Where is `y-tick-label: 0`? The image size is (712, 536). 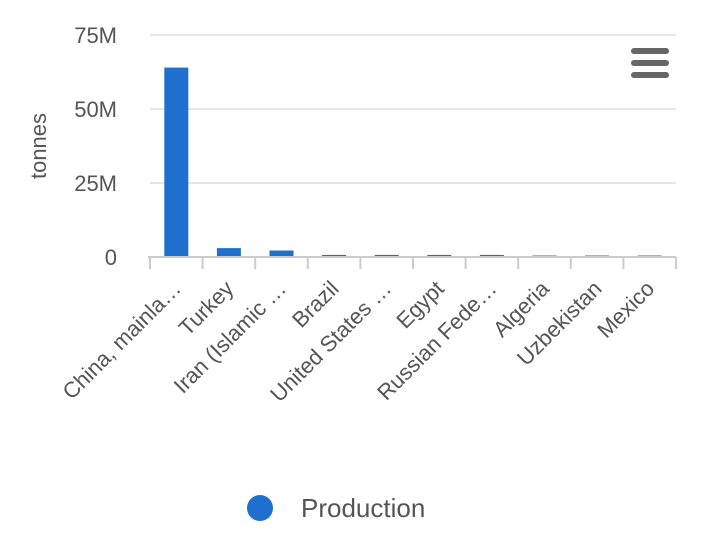
y-tick-label: 0 is located at coordinates (111, 257).